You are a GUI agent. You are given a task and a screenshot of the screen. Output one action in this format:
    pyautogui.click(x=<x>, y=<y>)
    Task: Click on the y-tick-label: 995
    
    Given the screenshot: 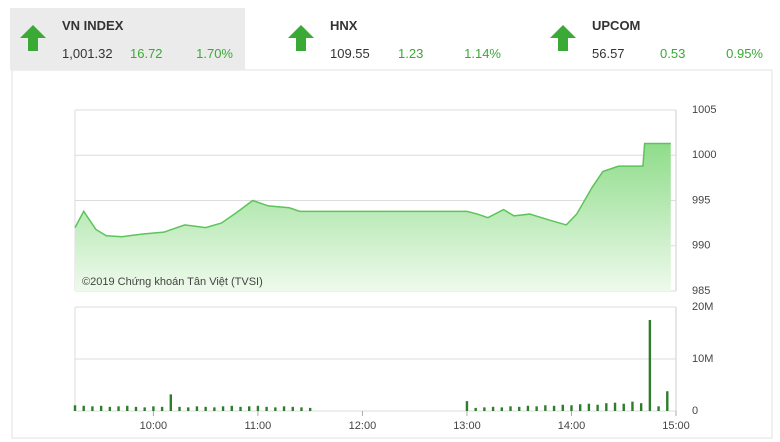 What is the action you would take?
    pyautogui.click(x=701, y=200)
    